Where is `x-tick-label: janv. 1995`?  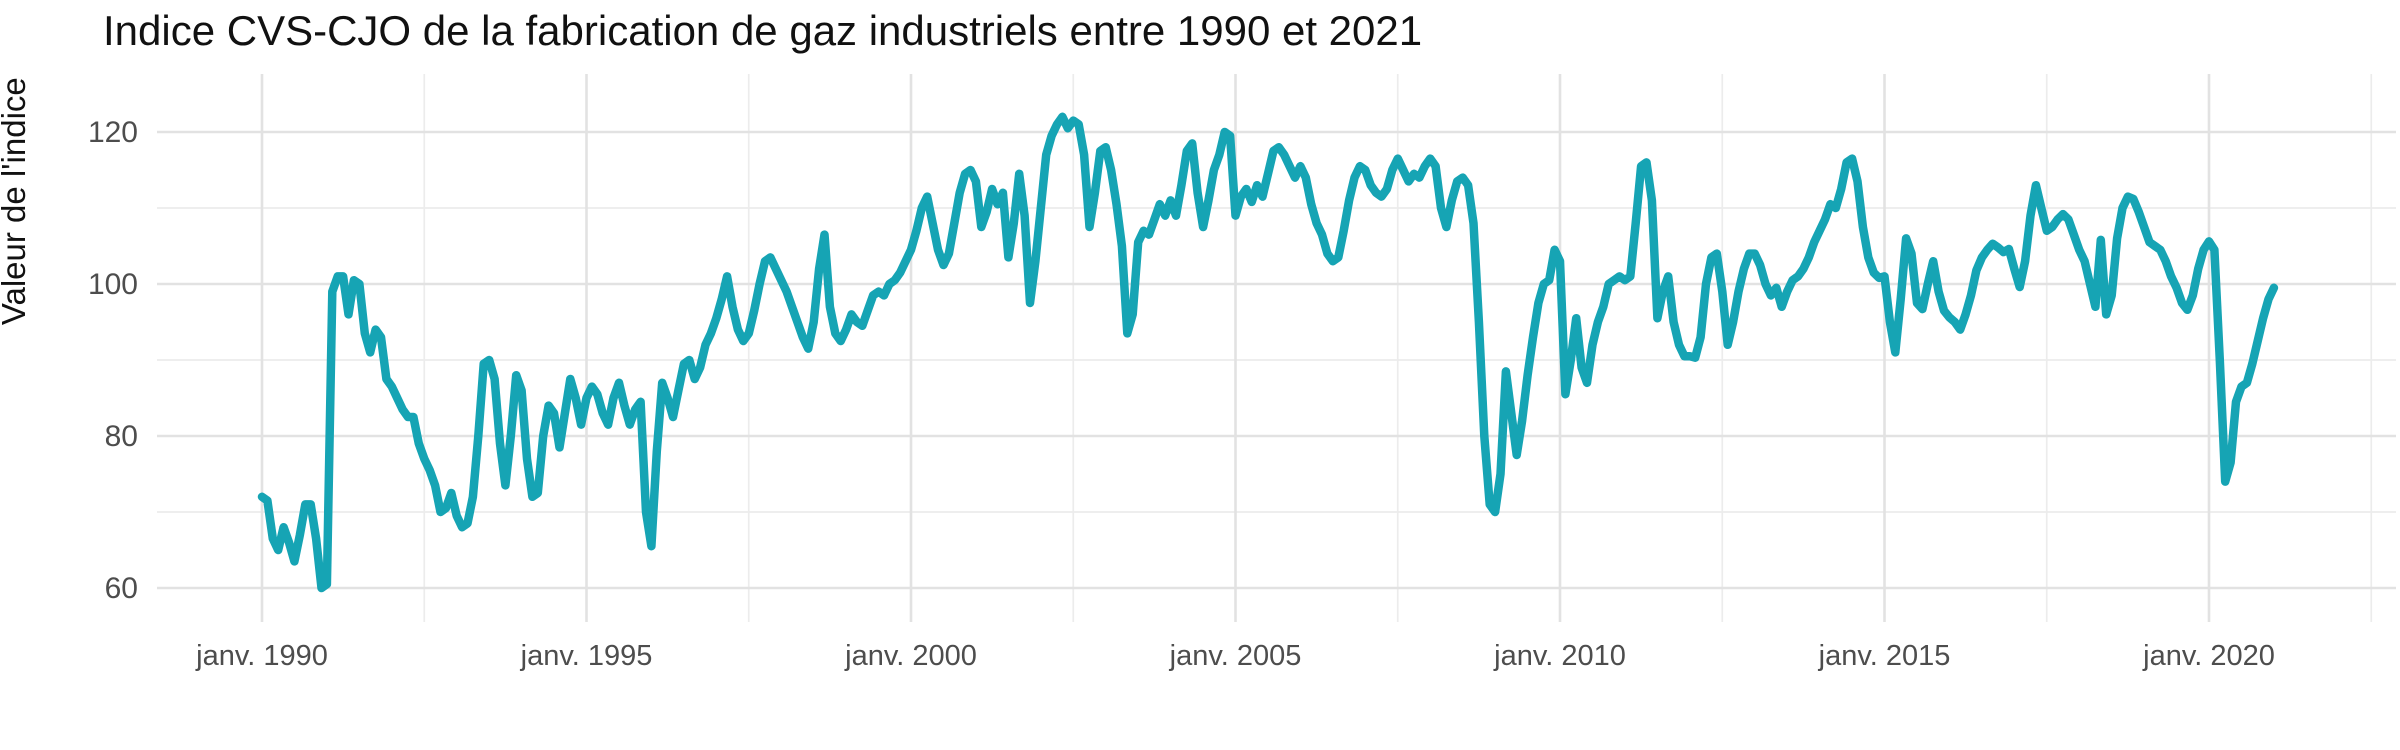 x-tick-label: janv. 1995 is located at coordinates (586, 656).